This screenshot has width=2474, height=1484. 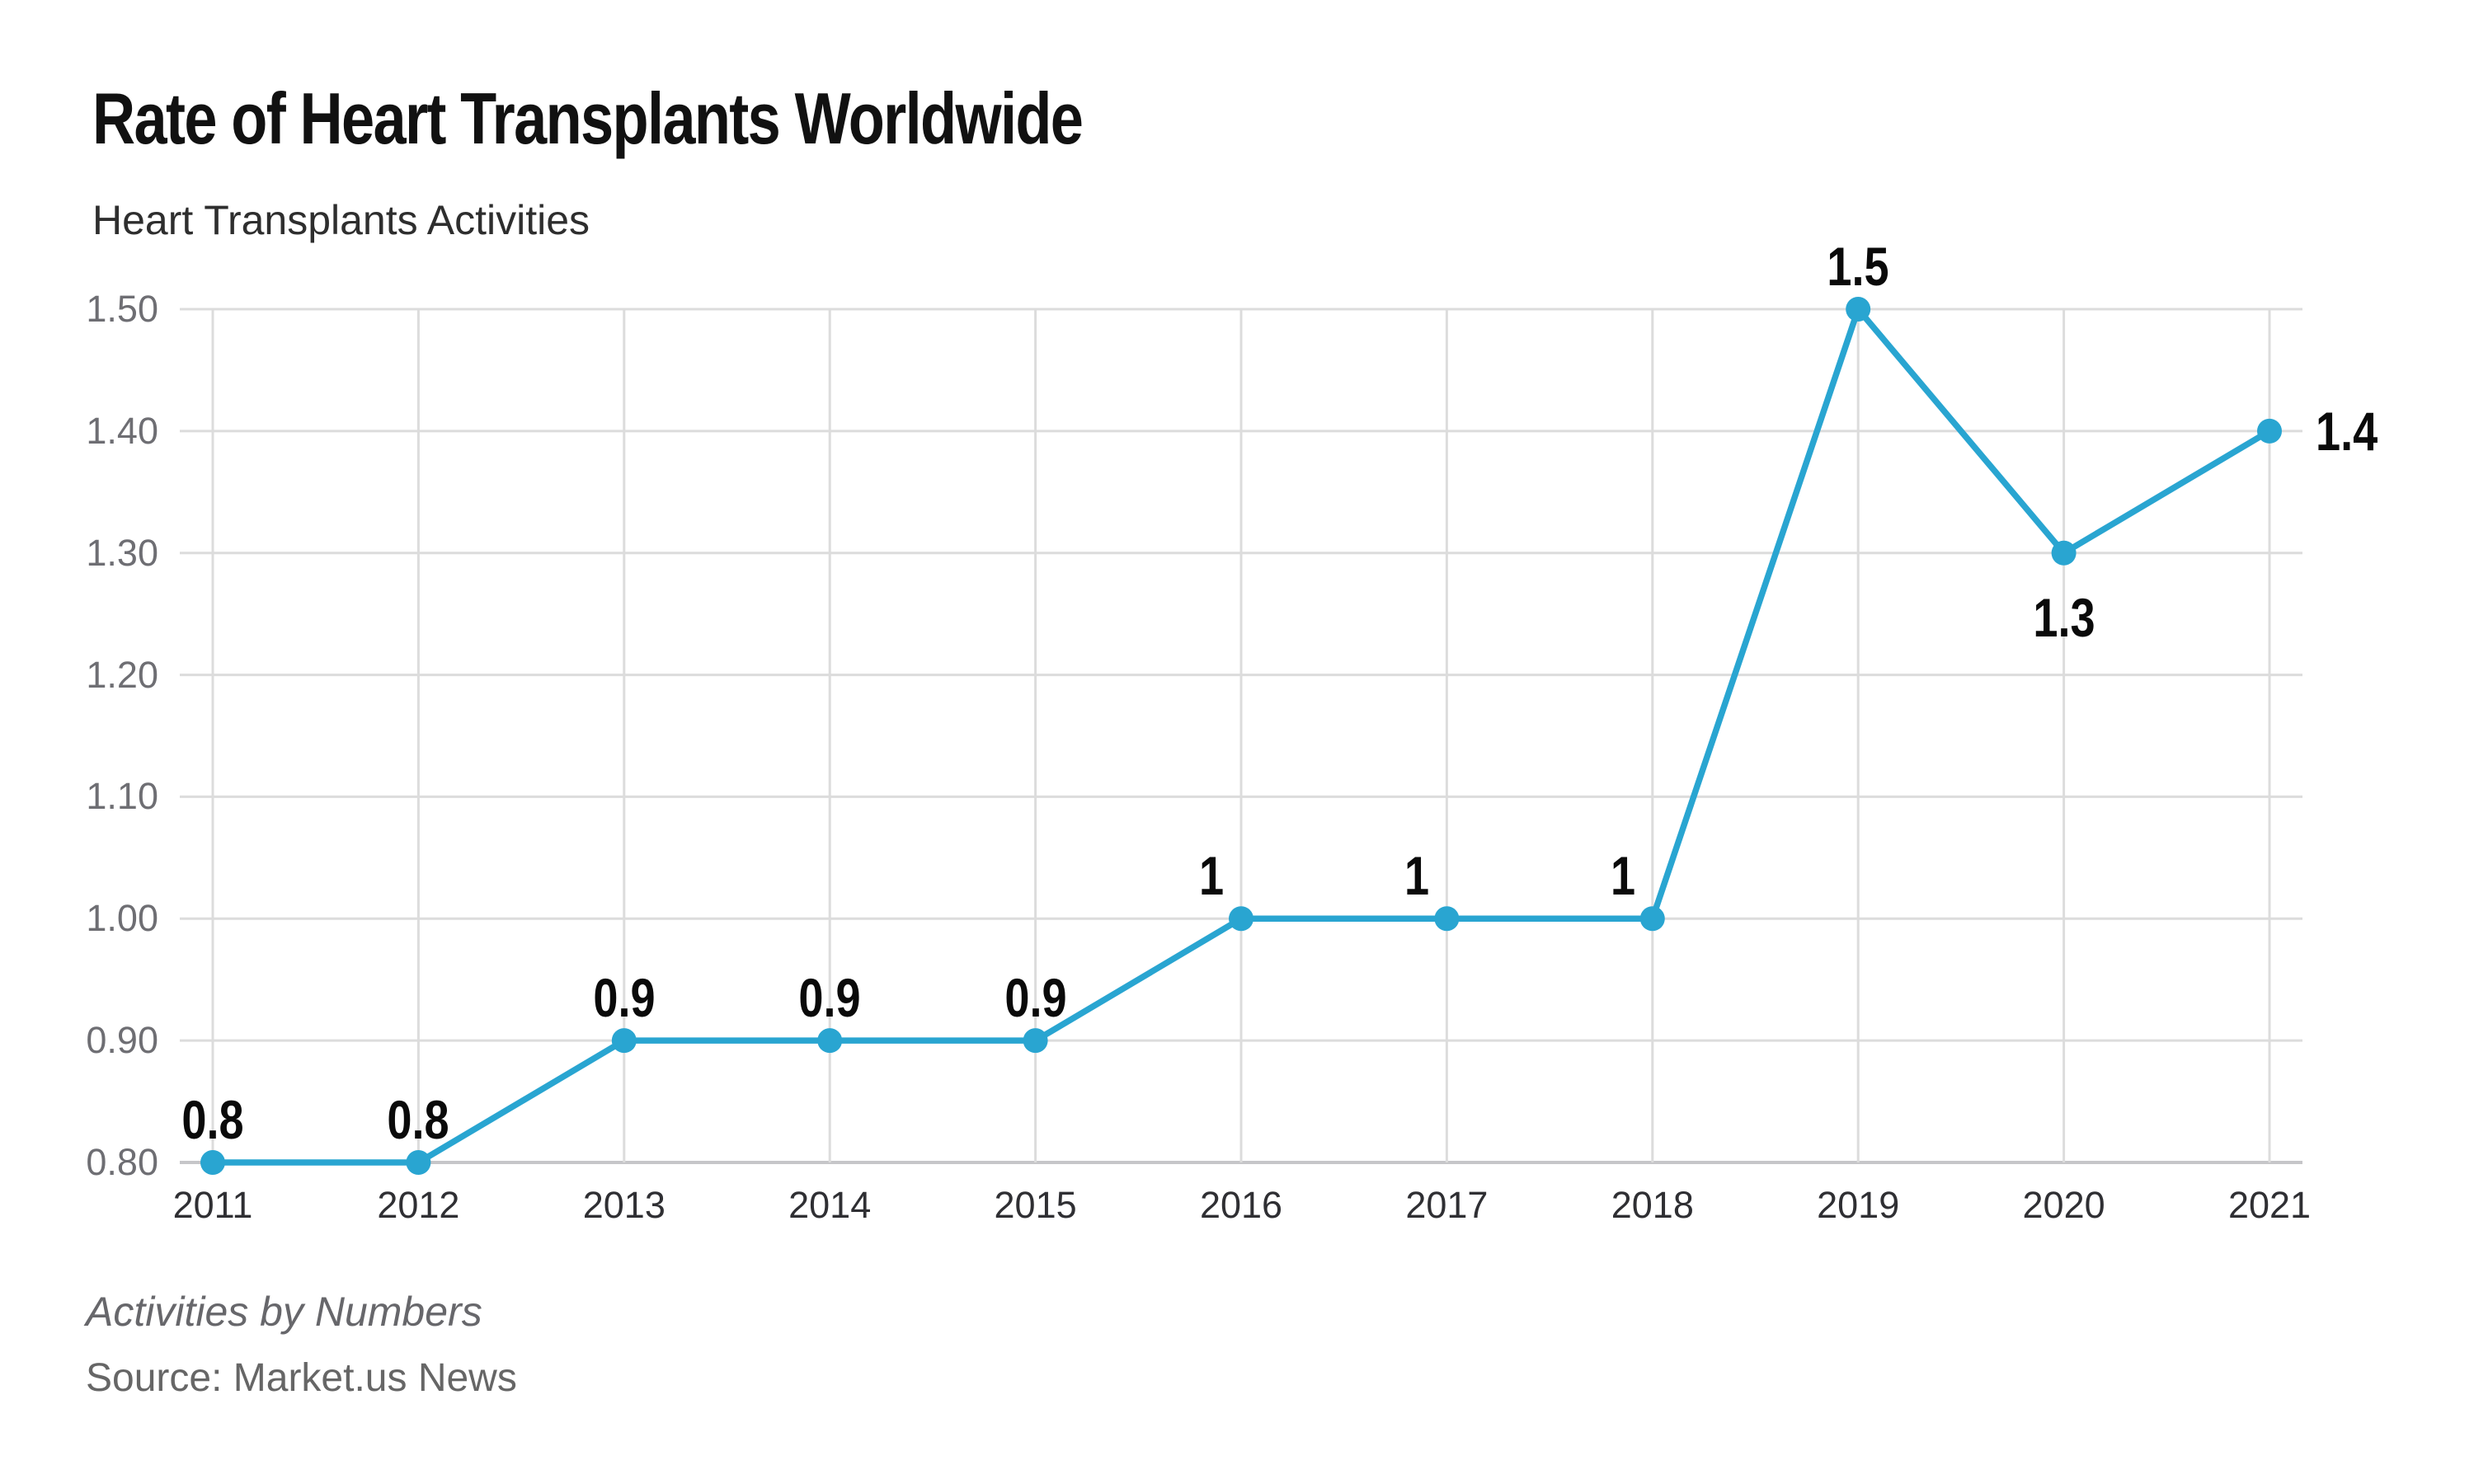 I want to click on footer-source: Source: Market.us News, so click(x=301, y=1378).